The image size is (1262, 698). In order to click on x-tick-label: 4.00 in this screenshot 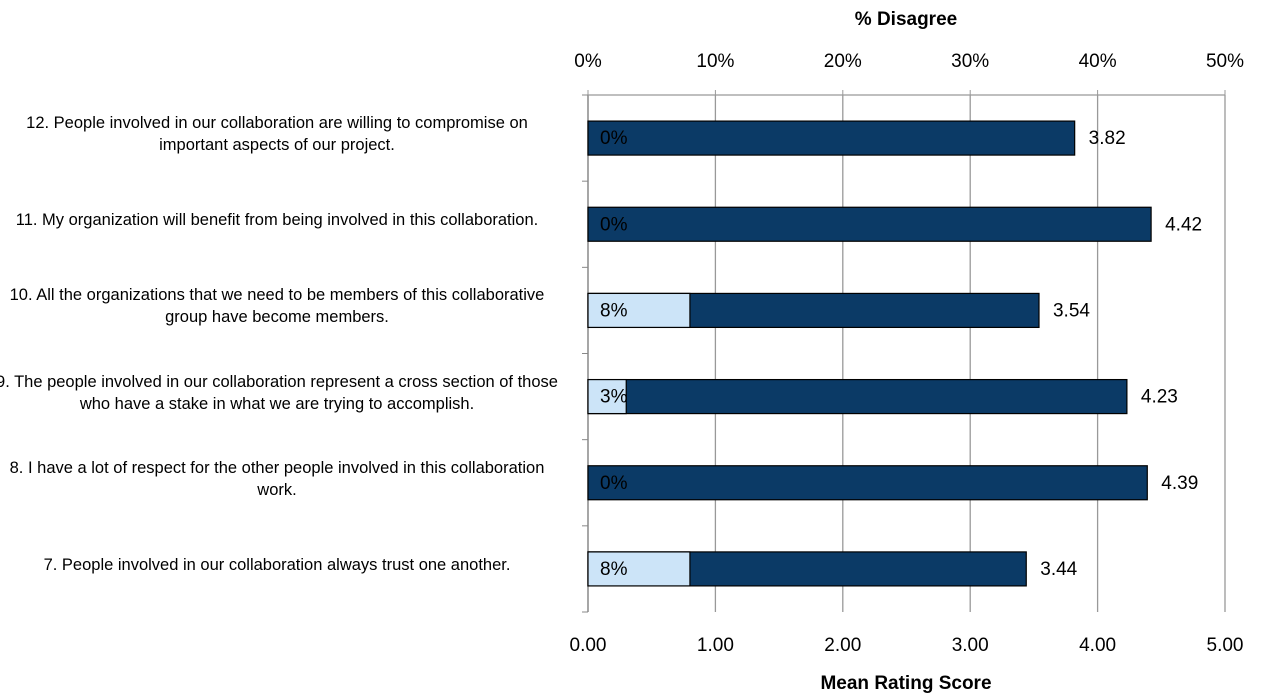, I will do `click(1097, 645)`.